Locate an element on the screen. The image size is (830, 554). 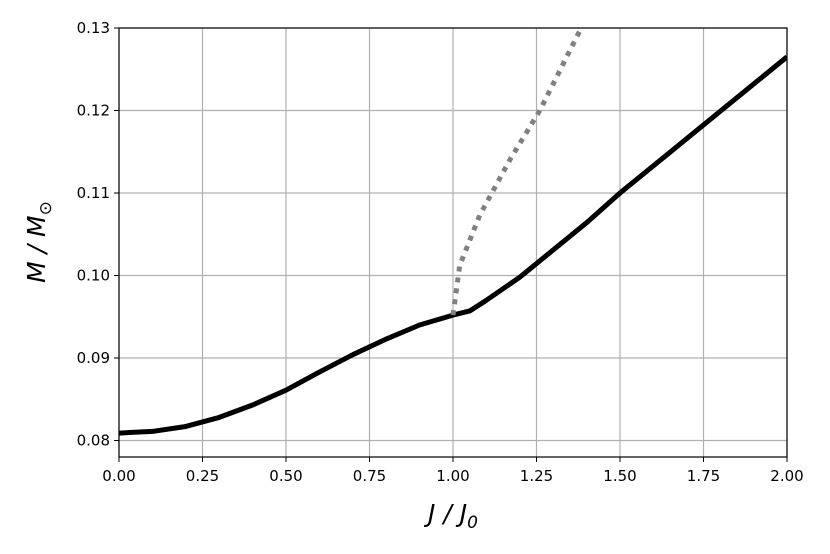
y-axis-label: M / M⊙ is located at coordinates (39, 242).